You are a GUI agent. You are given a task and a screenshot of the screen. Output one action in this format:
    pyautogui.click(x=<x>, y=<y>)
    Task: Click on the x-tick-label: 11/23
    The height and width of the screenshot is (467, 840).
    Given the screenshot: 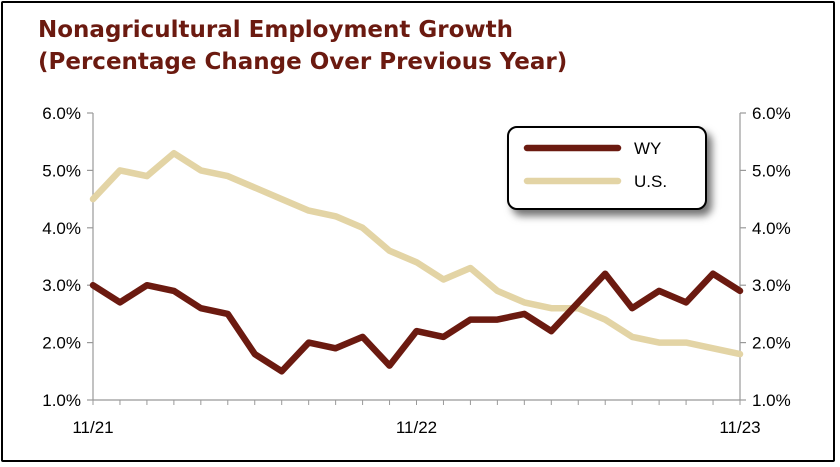 What is the action you would take?
    pyautogui.click(x=739, y=427)
    